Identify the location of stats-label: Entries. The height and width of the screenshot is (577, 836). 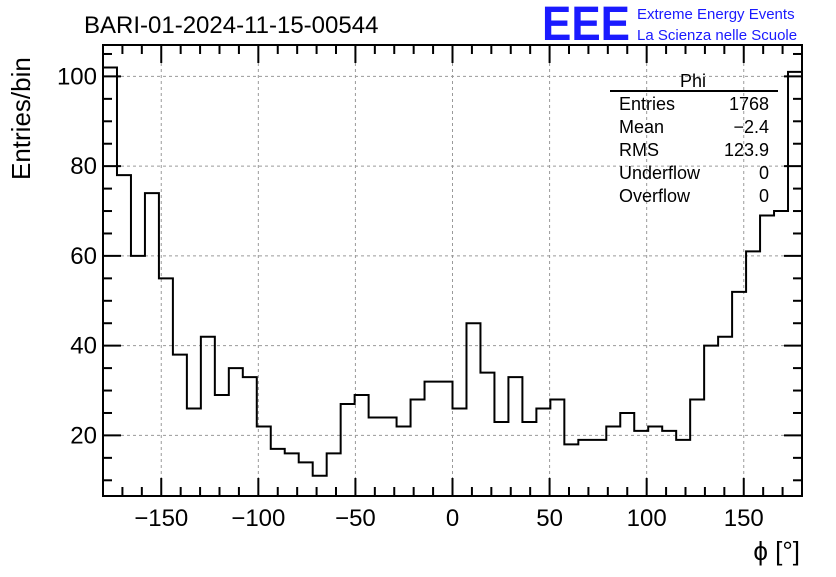
(647, 104).